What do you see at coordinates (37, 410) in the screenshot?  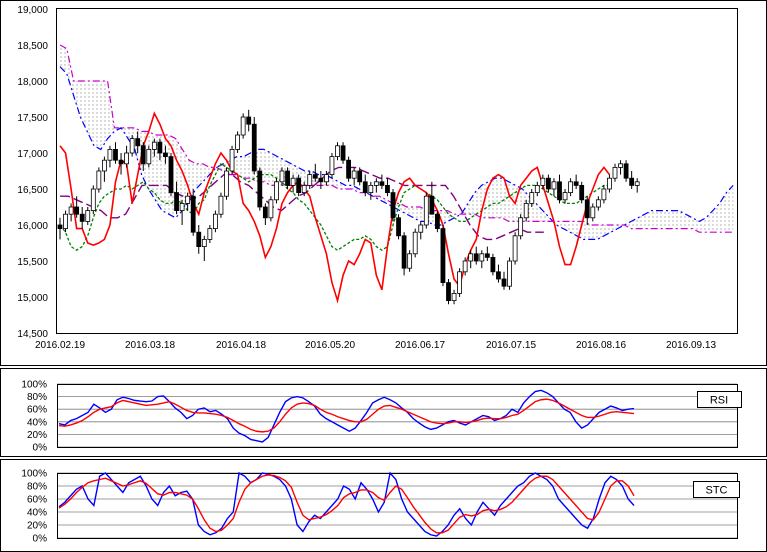 I see `rsi-y-tick-label: 60%` at bounding box center [37, 410].